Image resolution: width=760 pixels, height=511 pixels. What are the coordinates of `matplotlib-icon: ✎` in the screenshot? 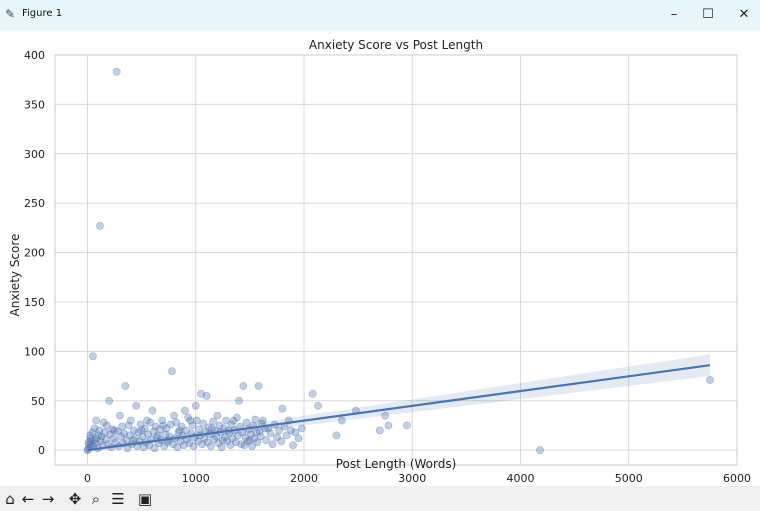 It's located at (10, 14).